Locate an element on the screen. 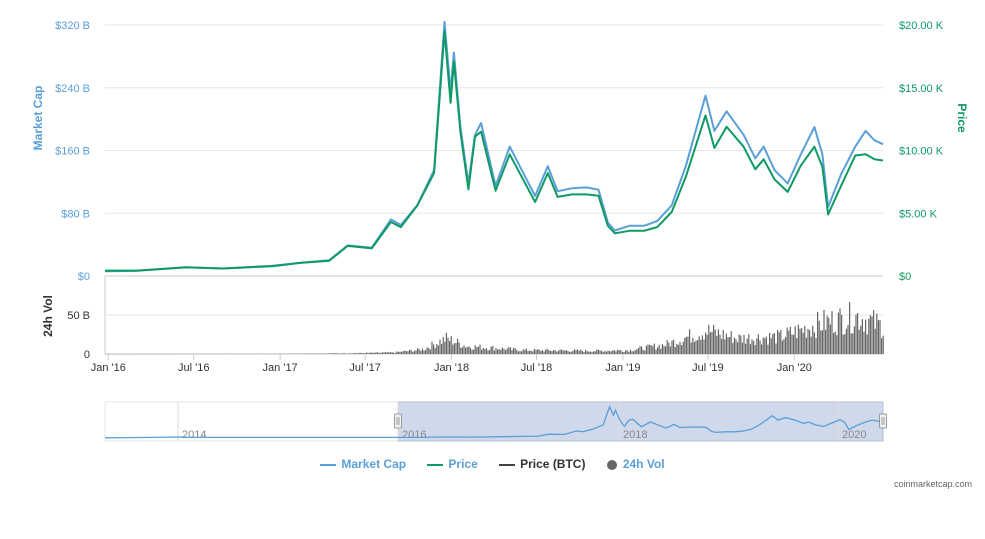 This screenshot has width=985, height=539. legend-item-price: Price is located at coordinates (452, 464).